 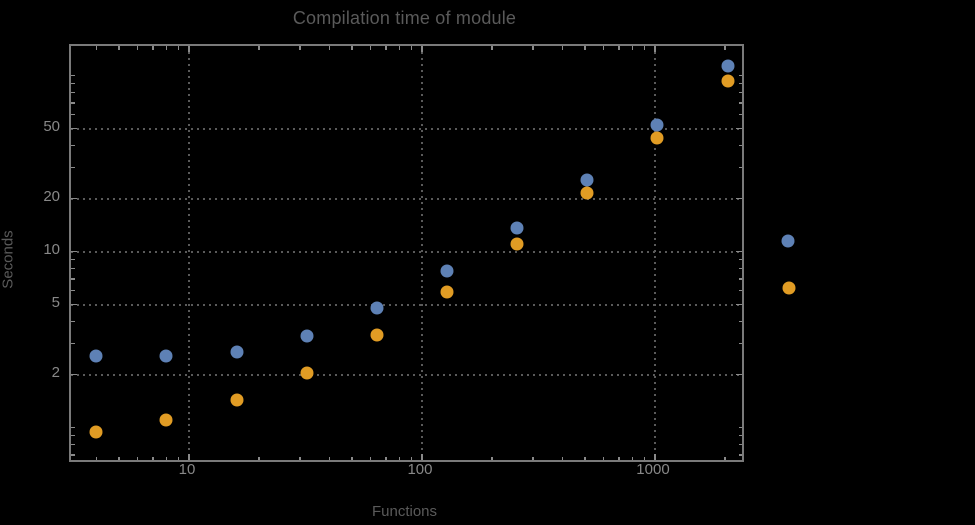 I want to click on x-tick-label: 100, so click(x=420, y=469).